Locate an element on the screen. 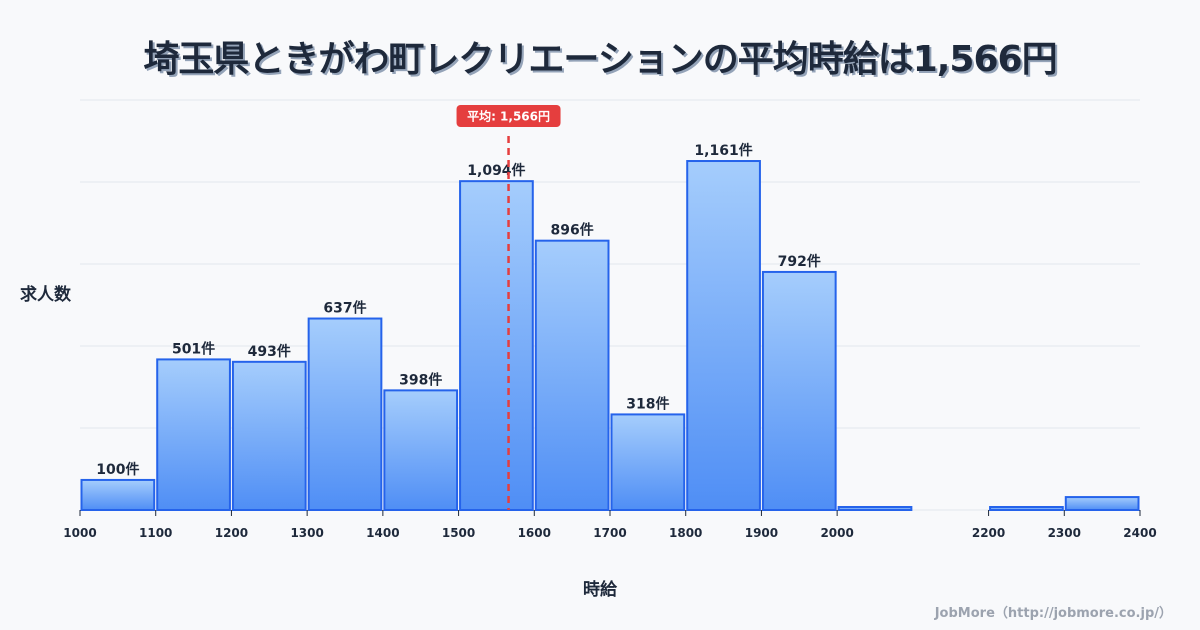  x-tick-label: 1800 is located at coordinates (685, 533).